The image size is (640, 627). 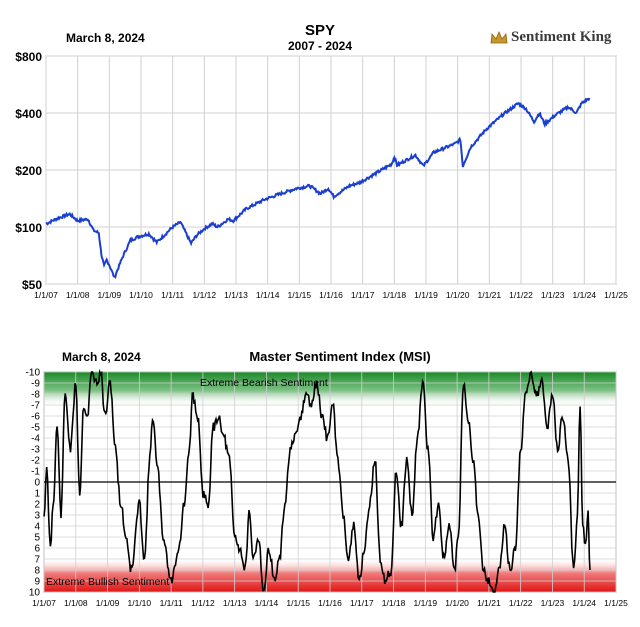 I want to click on spy-chart-subtitle: 2007 - 2024, so click(x=320, y=46).